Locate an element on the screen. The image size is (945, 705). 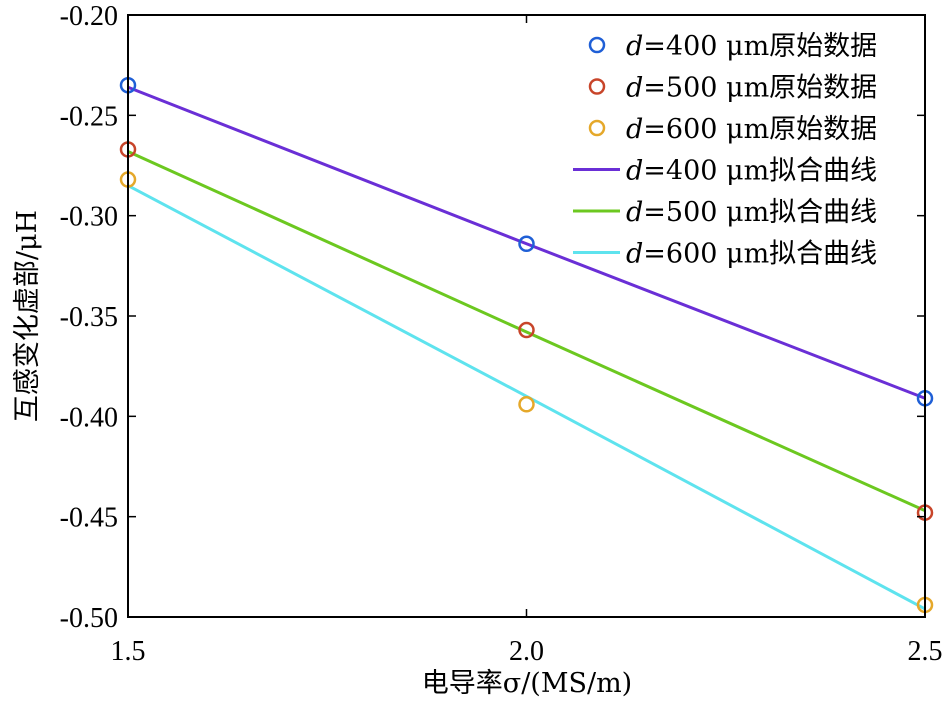
x-tick-label: 2.0 is located at coordinates (526, 651).